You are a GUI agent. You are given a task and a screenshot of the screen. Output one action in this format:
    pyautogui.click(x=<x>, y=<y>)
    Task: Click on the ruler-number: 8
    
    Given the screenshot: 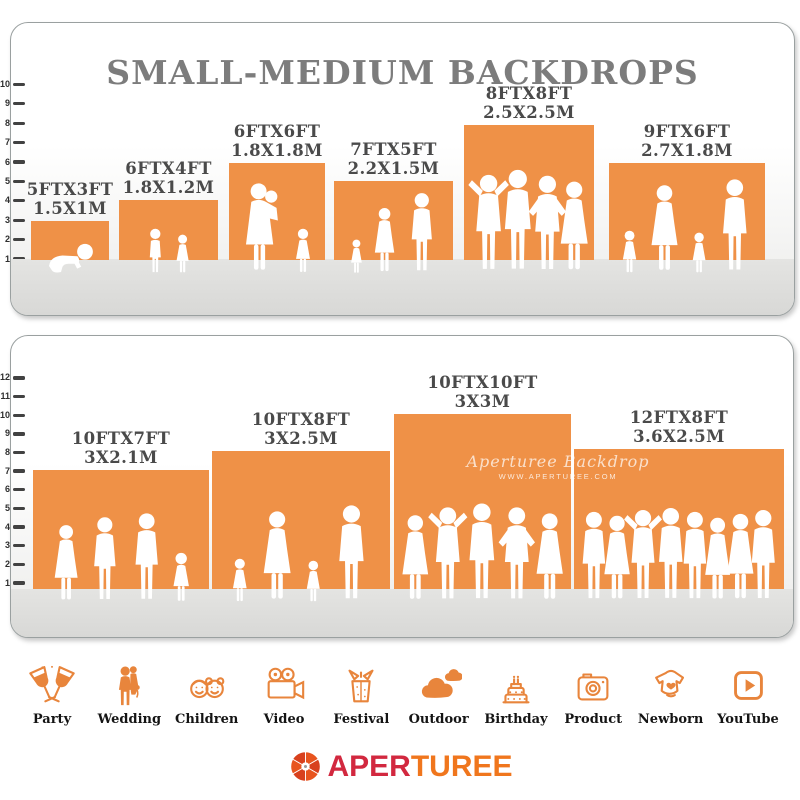 What is the action you would take?
    pyautogui.click(x=7, y=452)
    